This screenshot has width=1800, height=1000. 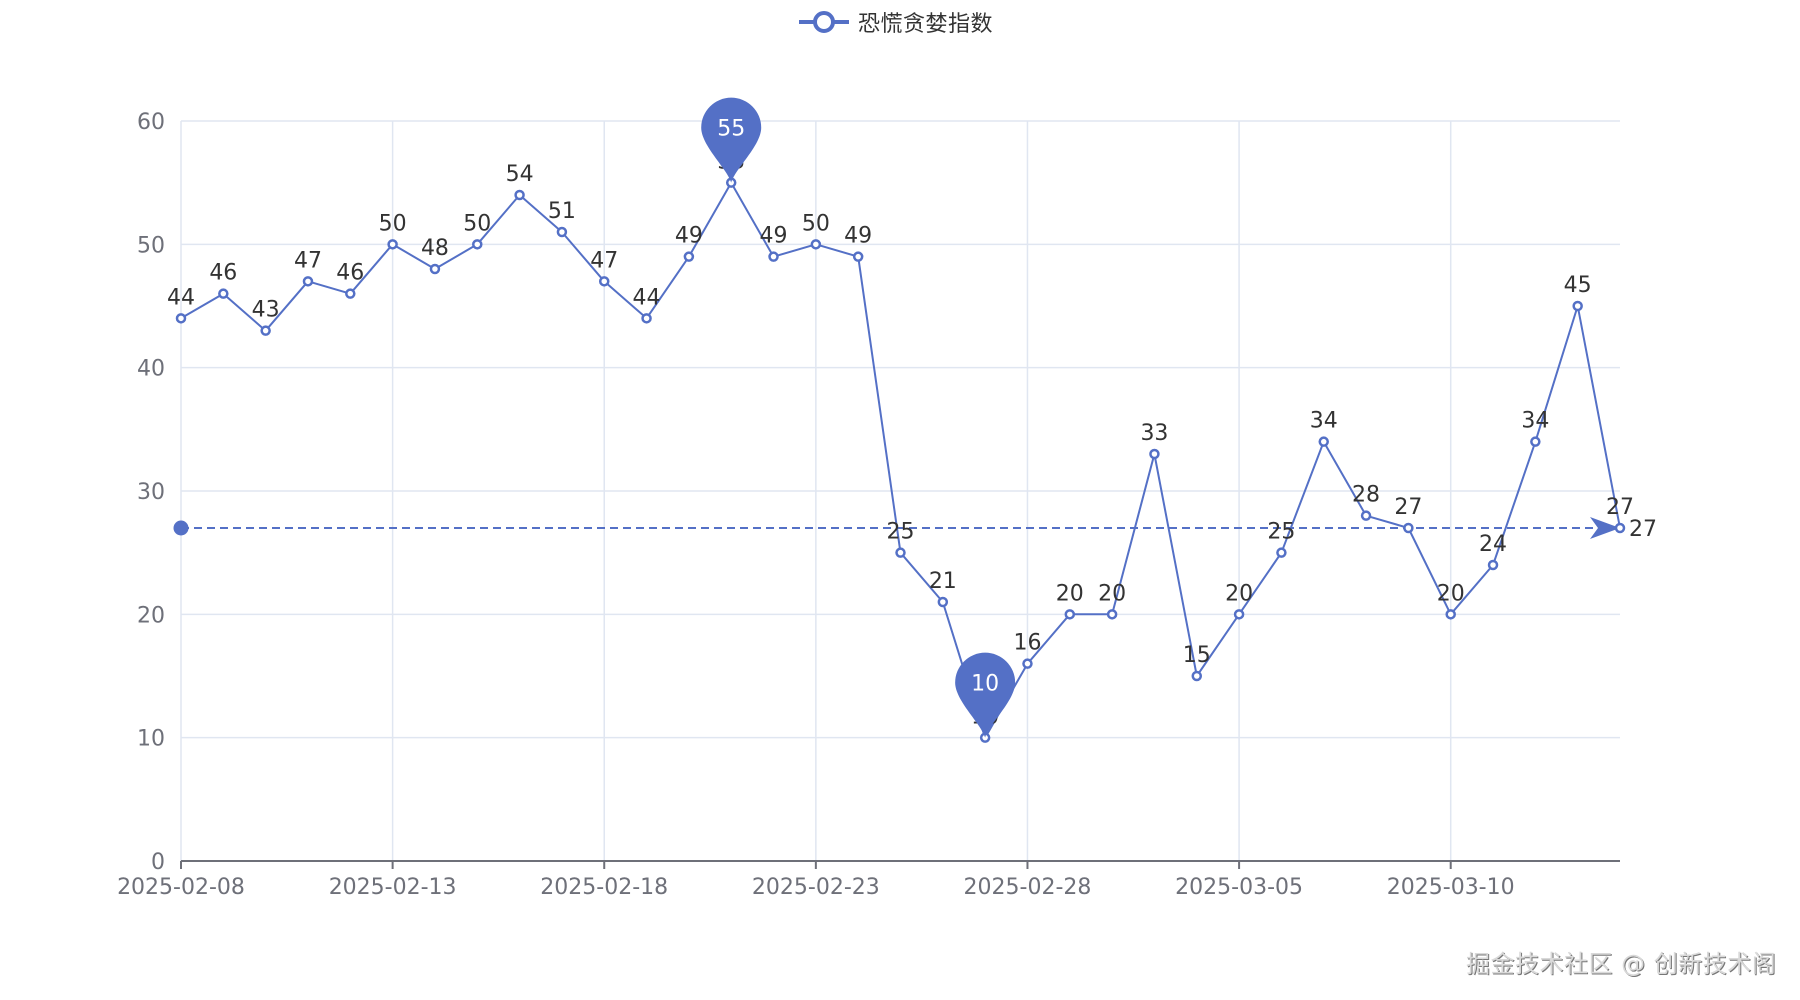 What do you see at coordinates (985, 684) in the screenshot?
I see `pin-label: 10` at bounding box center [985, 684].